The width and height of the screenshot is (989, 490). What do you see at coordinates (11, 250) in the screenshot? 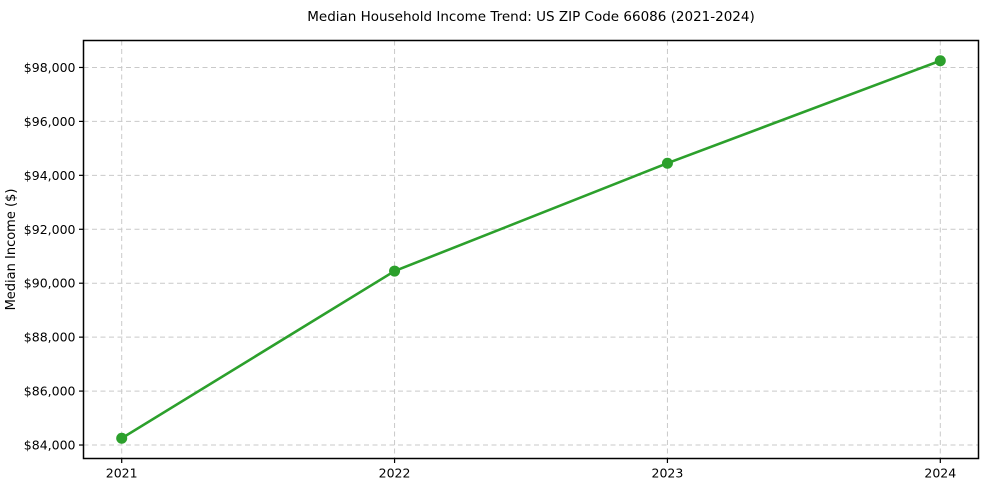
I see `y-axis-label: Median Income ($)` at bounding box center [11, 250].